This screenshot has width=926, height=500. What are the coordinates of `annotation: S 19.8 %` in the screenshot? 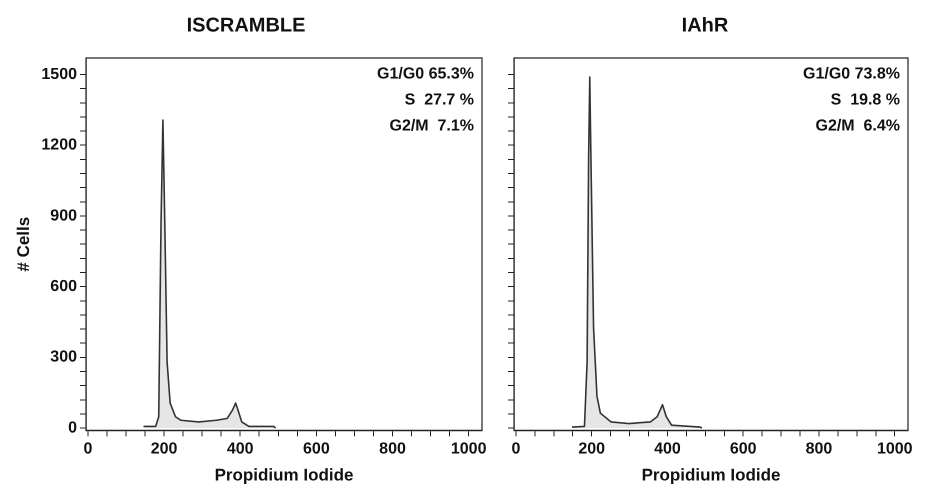 It's located at (865, 99).